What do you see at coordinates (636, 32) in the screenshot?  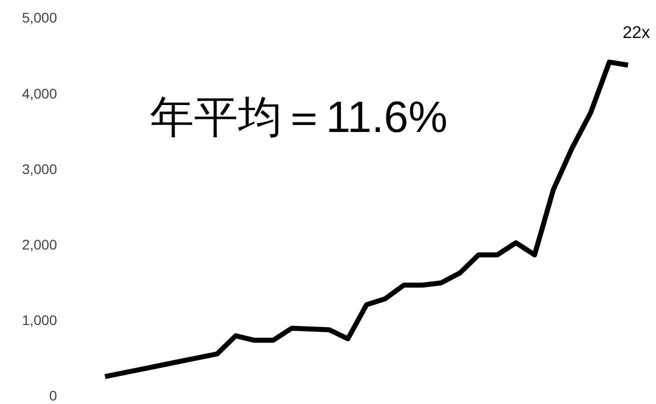 I see `annotation: 22x` at bounding box center [636, 32].